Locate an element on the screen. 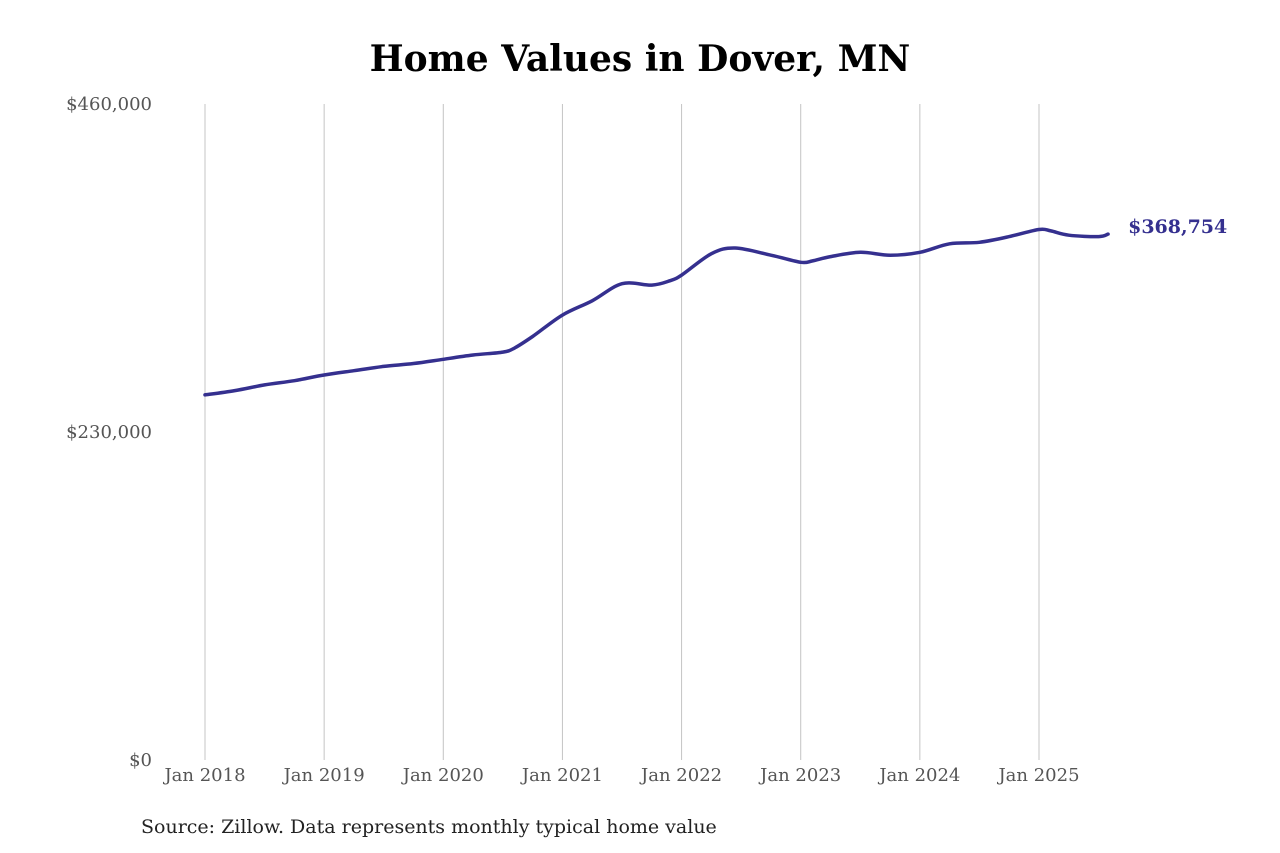 This screenshot has width=1280, height=853. x-tick-label: Jan 2024 is located at coordinates (918, 775).